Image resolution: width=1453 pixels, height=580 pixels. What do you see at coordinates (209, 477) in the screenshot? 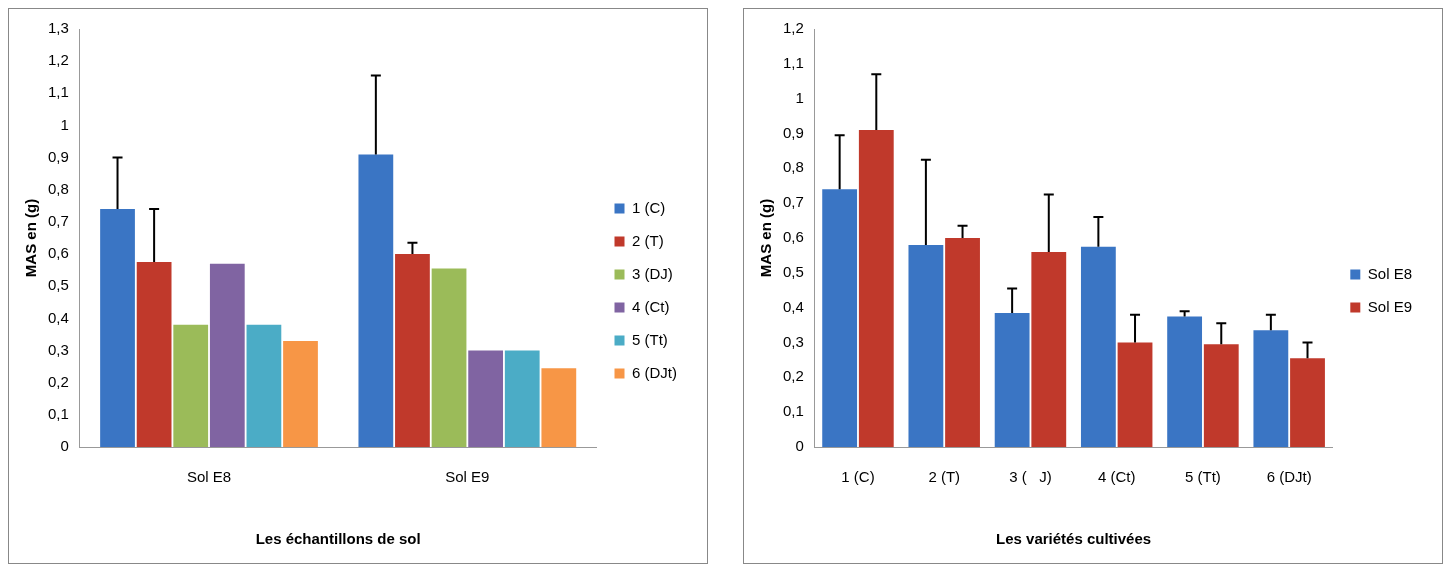
I see `x-tick-label: Sol E8` at bounding box center [209, 477].